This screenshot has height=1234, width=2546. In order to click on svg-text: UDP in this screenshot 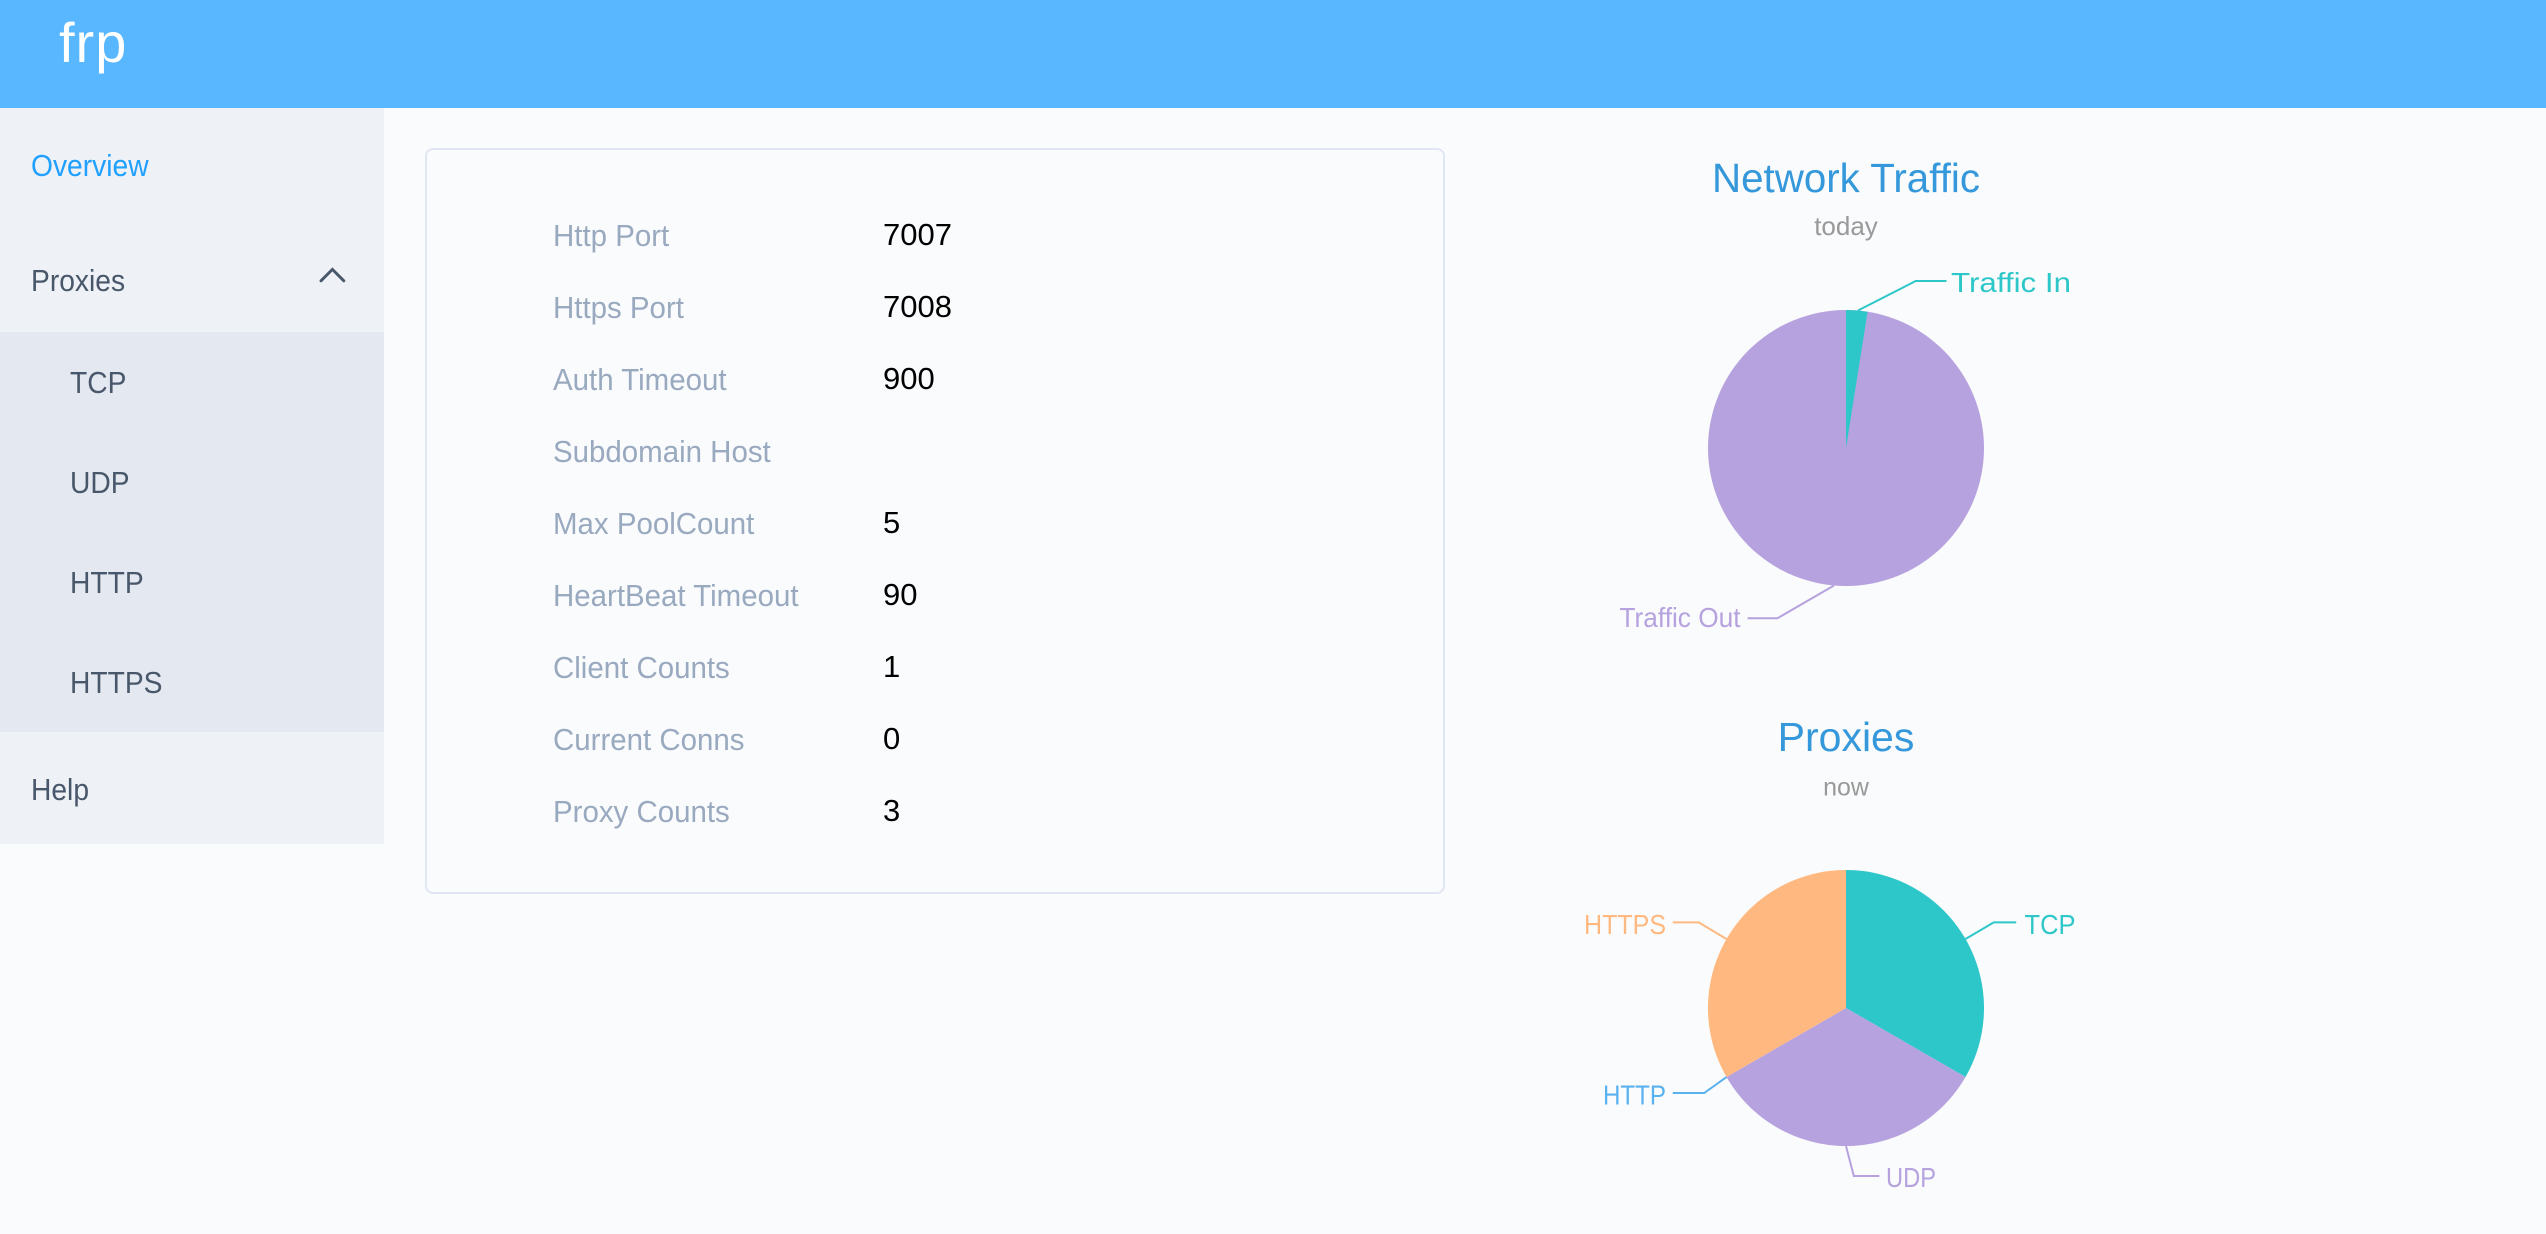, I will do `click(1911, 1177)`.